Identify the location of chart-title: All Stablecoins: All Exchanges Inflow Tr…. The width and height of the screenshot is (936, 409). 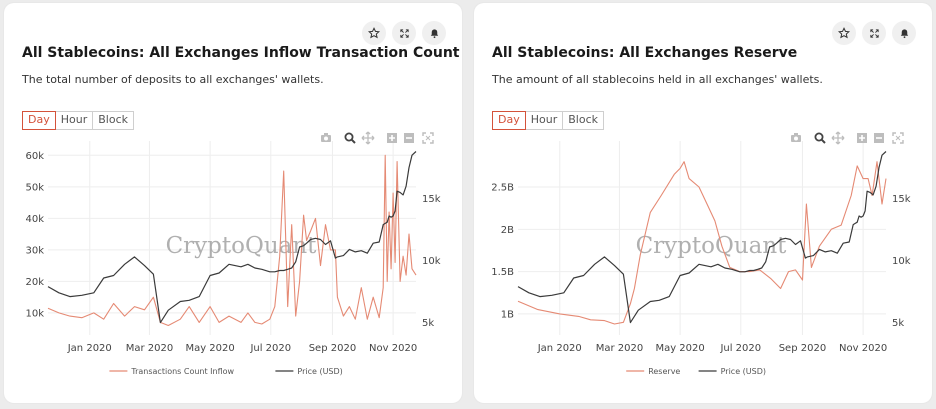
(241, 53).